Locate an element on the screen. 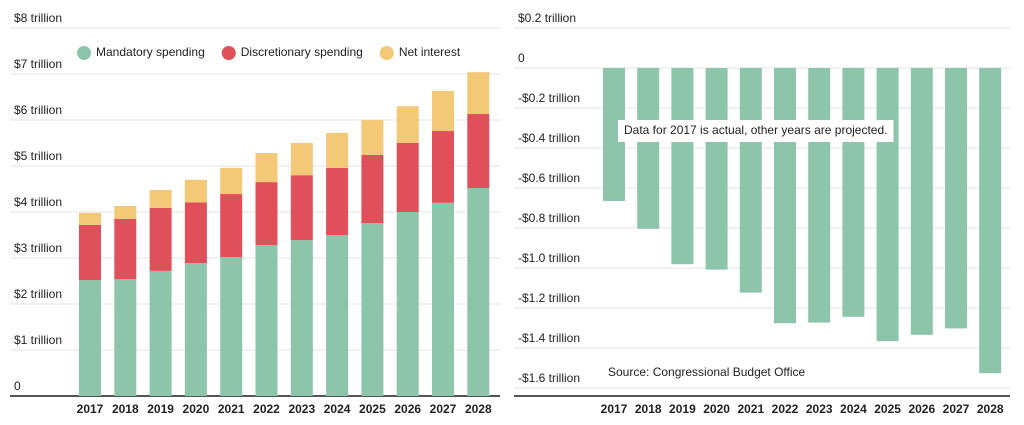 Image resolution: width=1024 pixels, height=425 pixels. annotation: Source: Congressional Budget Office is located at coordinates (707, 372).